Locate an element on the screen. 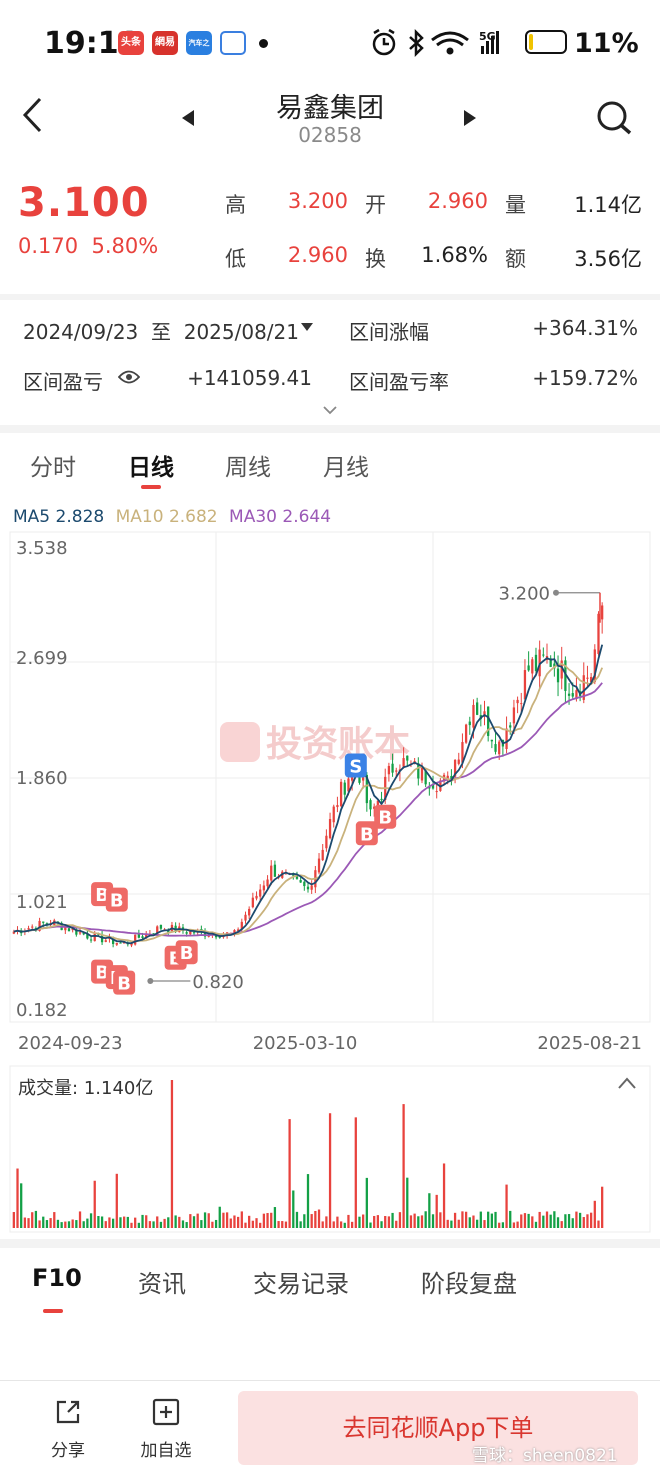 The width and height of the screenshot is (660, 1474). ma30-value: 2.644 is located at coordinates (307, 517).